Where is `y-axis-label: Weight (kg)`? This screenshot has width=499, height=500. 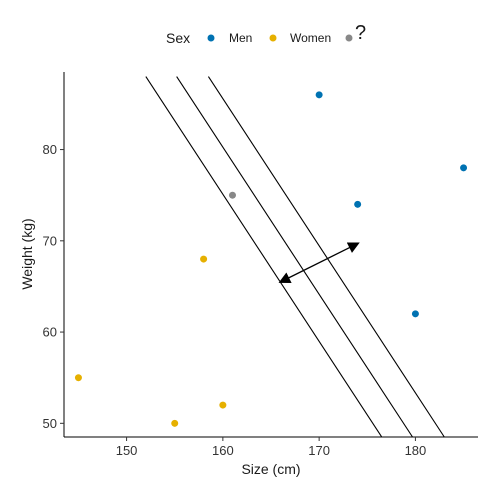
y-axis-label: Weight (kg) is located at coordinates (27, 253).